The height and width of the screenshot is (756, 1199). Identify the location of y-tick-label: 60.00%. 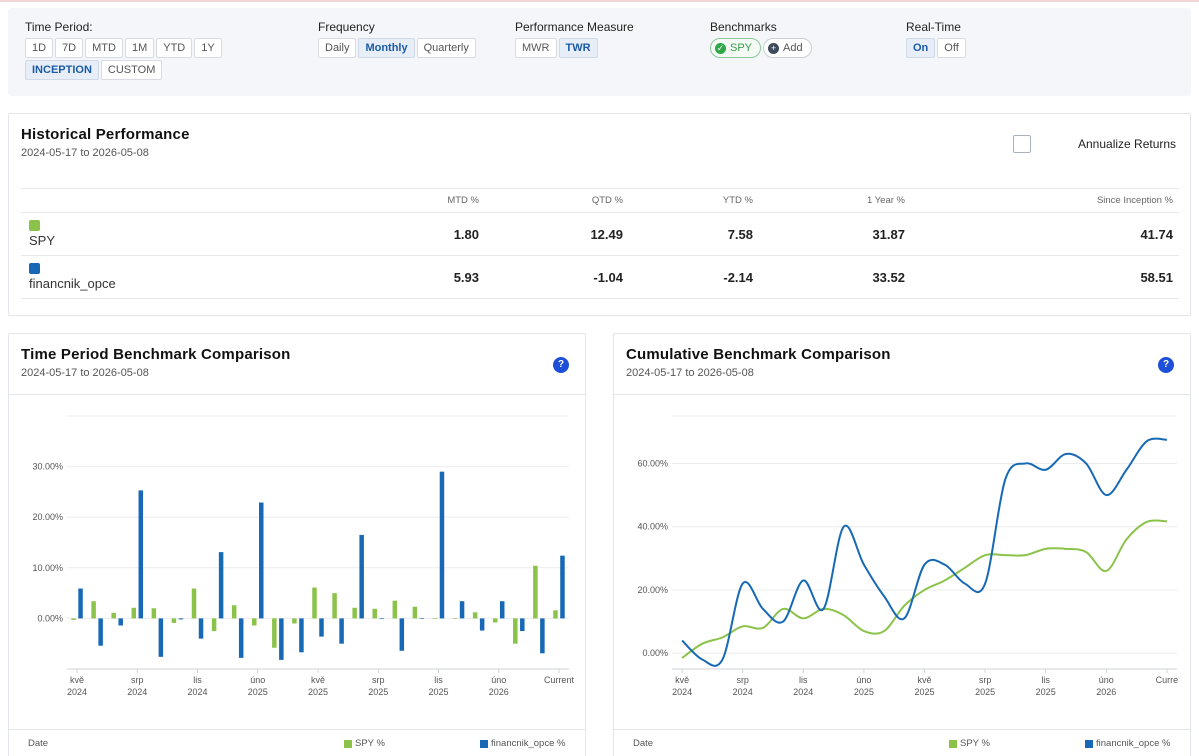
(652, 463).